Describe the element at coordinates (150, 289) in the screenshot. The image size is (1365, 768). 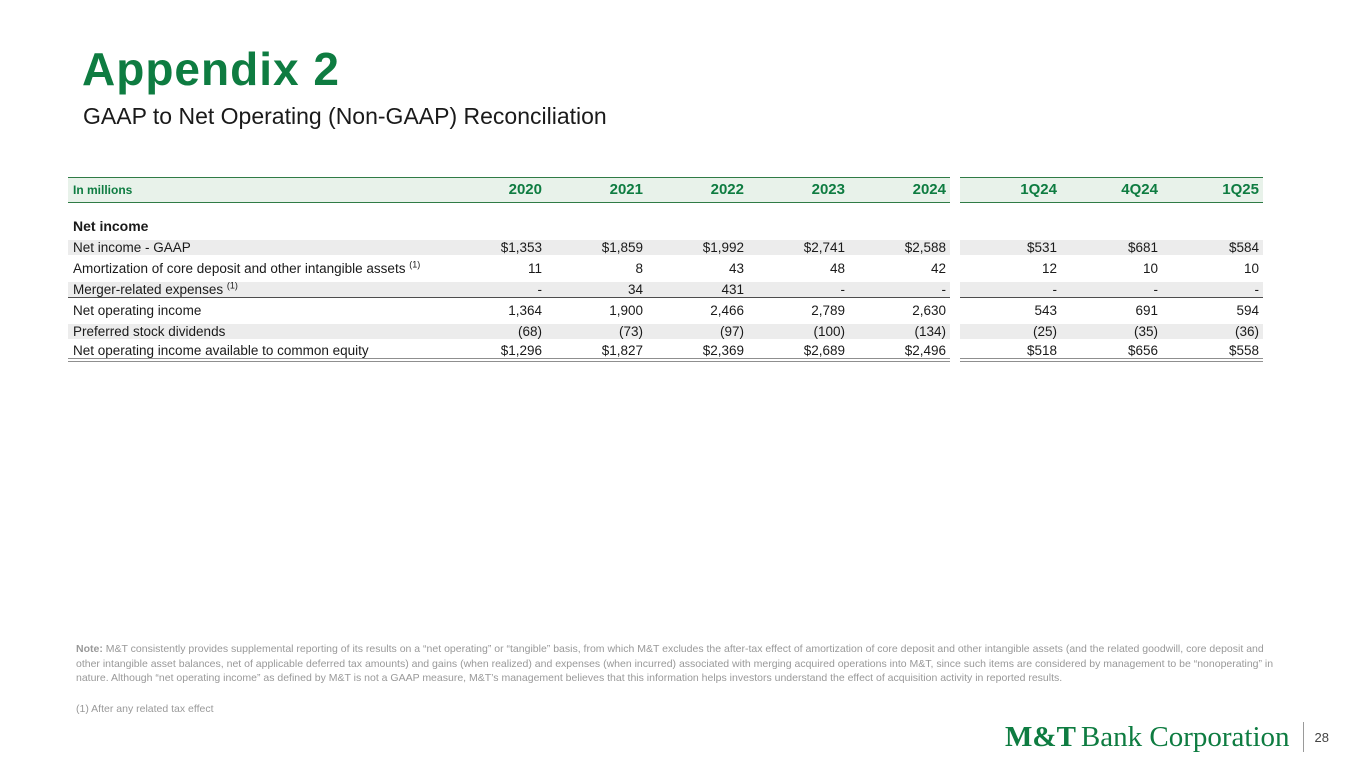
I see `row-label-text: Merger-related expenses` at that location.